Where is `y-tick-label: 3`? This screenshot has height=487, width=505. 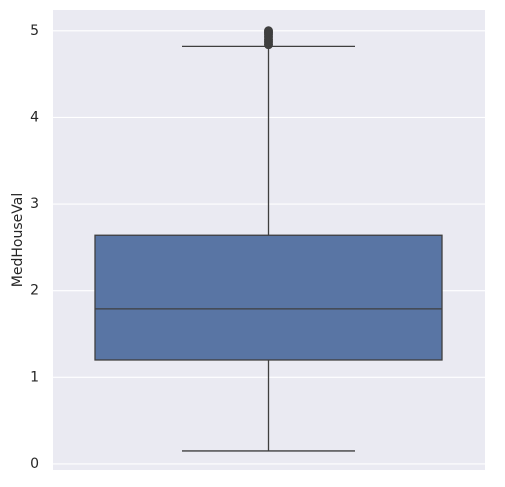 y-tick-label: 3 is located at coordinates (34, 204).